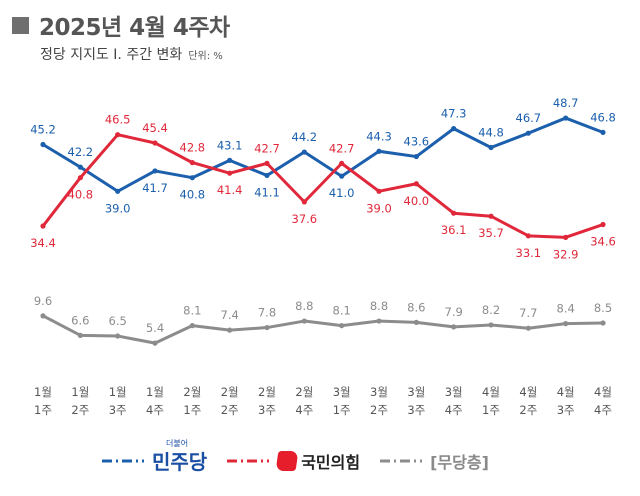  I want to click on ppp-logo: 국민의힘, so click(318, 461).